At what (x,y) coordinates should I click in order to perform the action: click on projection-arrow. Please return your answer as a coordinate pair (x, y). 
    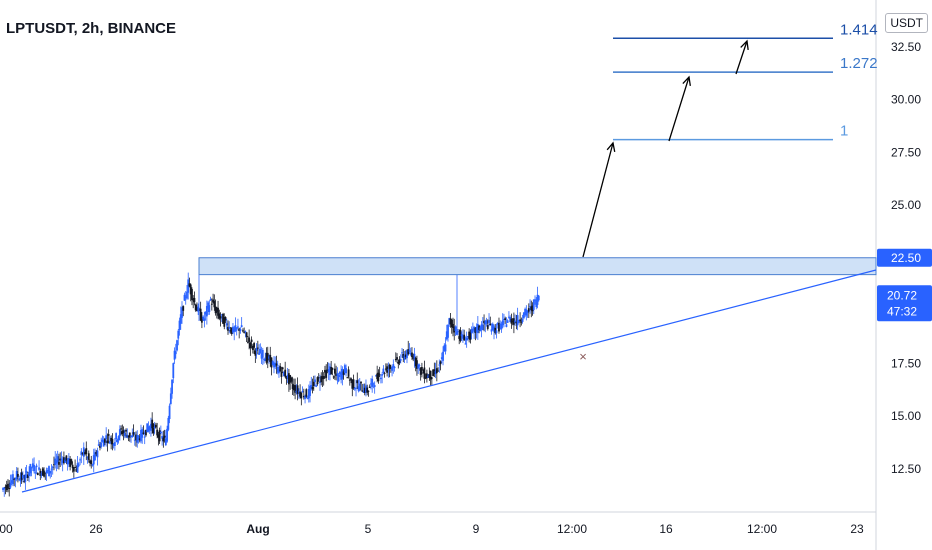
    Looking at the image, I should click on (679, 109).